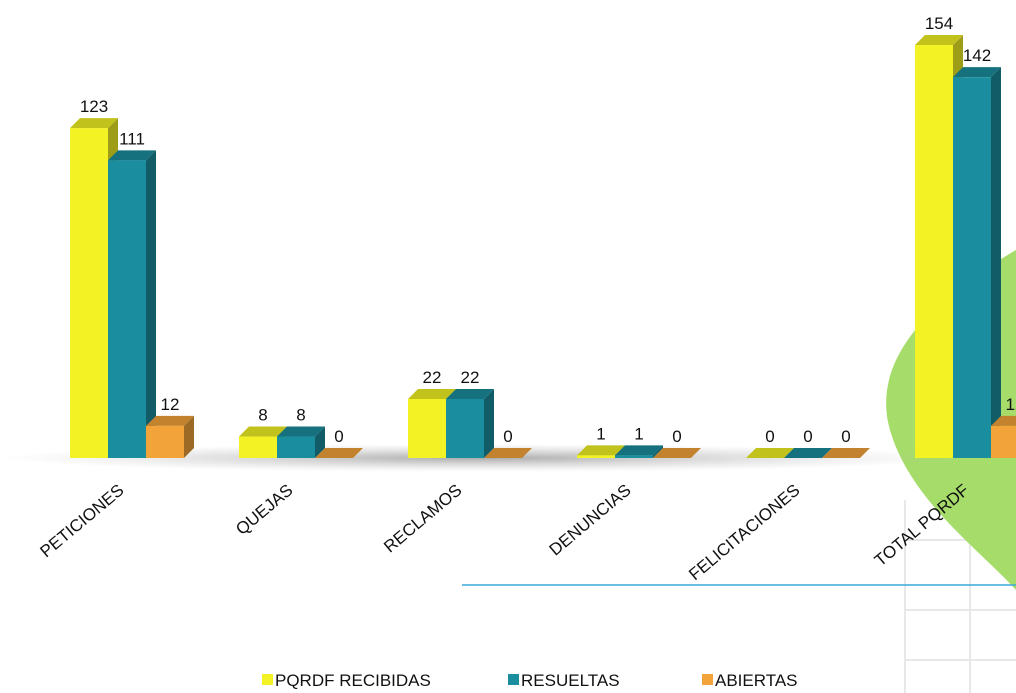  I want to click on x-tick-label: DENUNCIAS, so click(590, 520).